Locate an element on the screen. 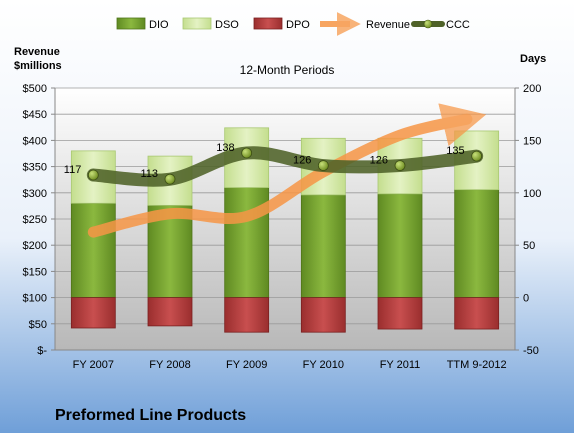 The width and height of the screenshot is (574, 433). left-tick-label: $50 is located at coordinates (38, 325).